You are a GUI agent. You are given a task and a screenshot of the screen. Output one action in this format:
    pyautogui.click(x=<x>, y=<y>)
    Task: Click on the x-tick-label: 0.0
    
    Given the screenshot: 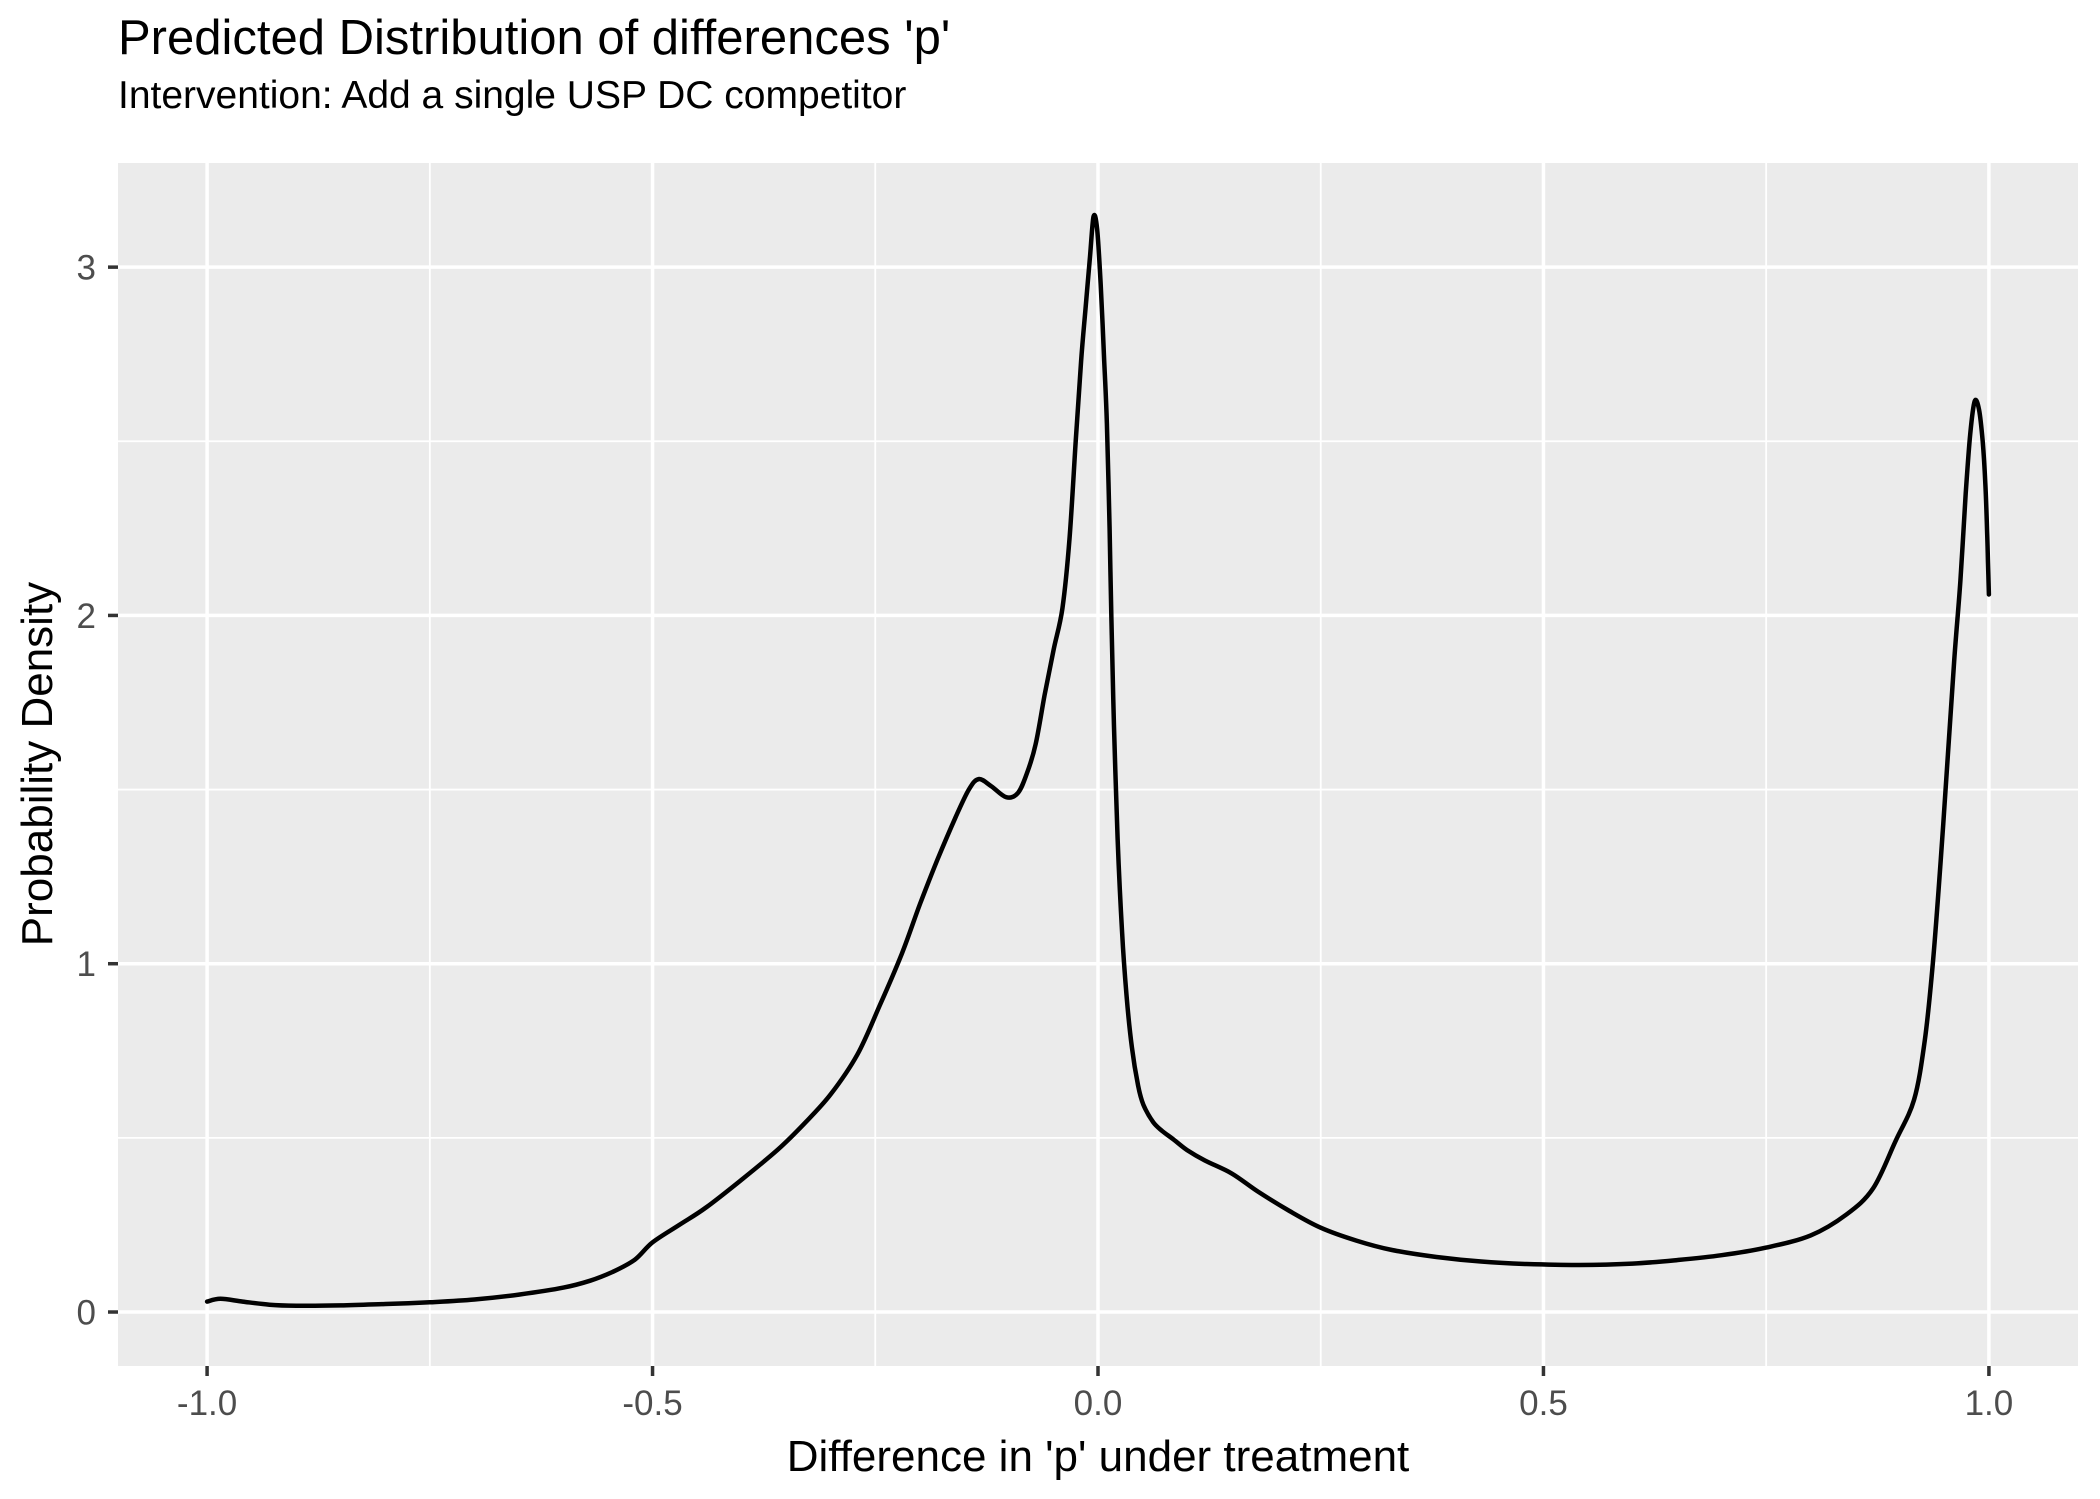 What is the action you would take?
    pyautogui.click(x=1098, y=1403)
    